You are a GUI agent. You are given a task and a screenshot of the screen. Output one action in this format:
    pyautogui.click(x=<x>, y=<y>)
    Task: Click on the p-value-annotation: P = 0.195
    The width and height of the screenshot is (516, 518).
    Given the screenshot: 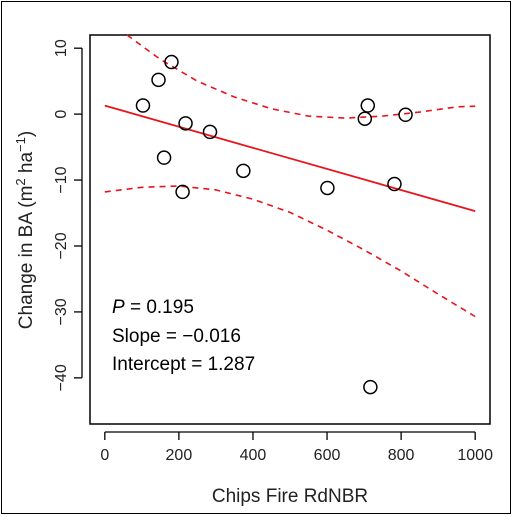 What is the action you would take?
    pyautogui.click(x=153, y=307)
    